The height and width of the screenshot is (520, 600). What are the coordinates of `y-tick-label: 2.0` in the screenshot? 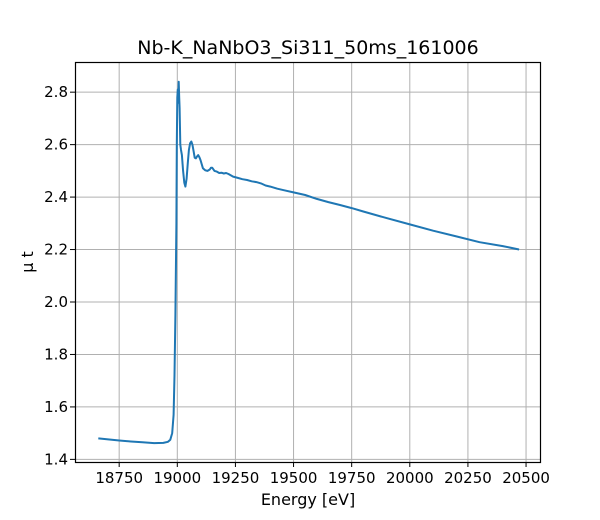 It's located at (56, 302).